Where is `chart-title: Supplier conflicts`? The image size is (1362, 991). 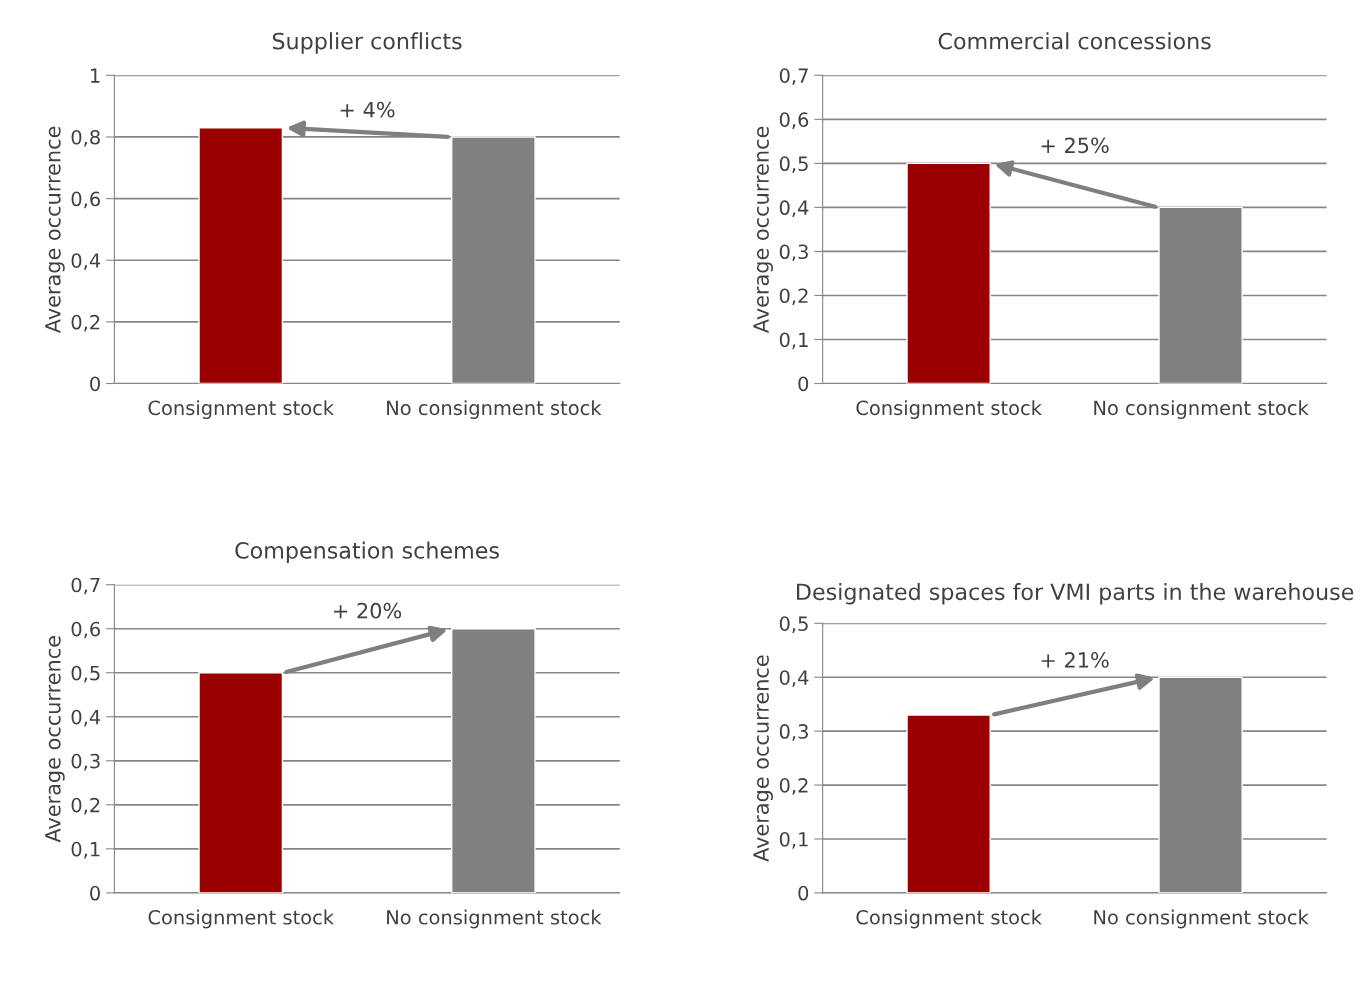 chart-title: Supplier conflicts is located at coordinates (367, 43).